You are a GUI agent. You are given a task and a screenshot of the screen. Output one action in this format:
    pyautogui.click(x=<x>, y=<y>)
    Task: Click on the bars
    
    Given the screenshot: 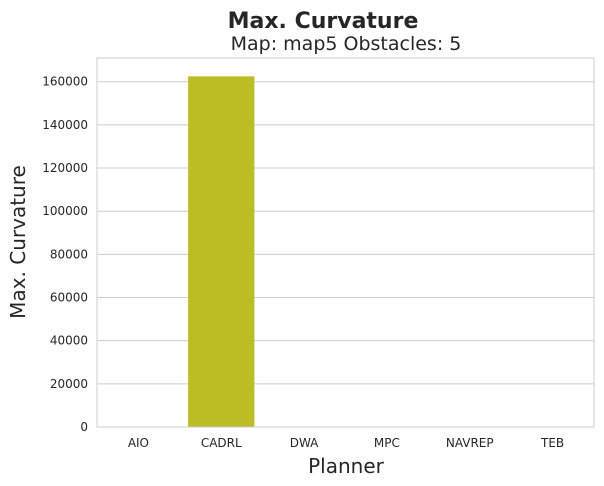 What is the action you would take?
    pyautogui.click(x=221, y=251)
    